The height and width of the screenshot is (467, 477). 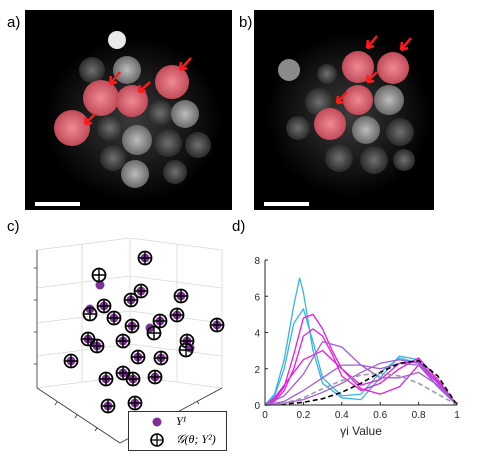 What do you see at coordinates (257, 334) in the screenshot?
I see `y-tick-label: 4` at bounding box center [257, 334].